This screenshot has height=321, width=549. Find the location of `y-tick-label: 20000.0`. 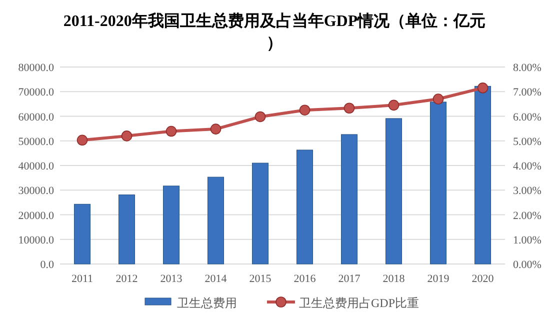

y-tick-label: 20000.0 is located at coordinates (36, 216).